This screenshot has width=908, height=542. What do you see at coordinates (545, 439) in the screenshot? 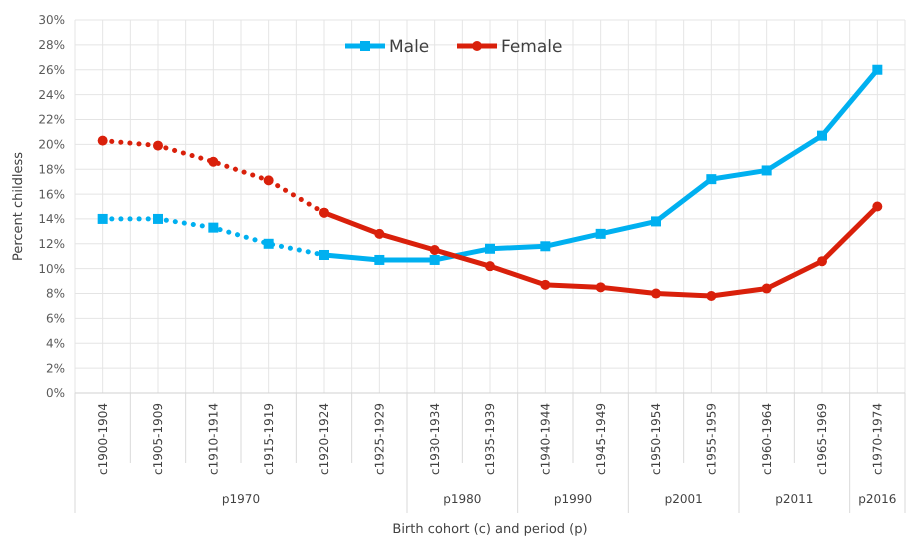
I see `x-tick-label: c1940-1944` at bounding box center [545, 439].